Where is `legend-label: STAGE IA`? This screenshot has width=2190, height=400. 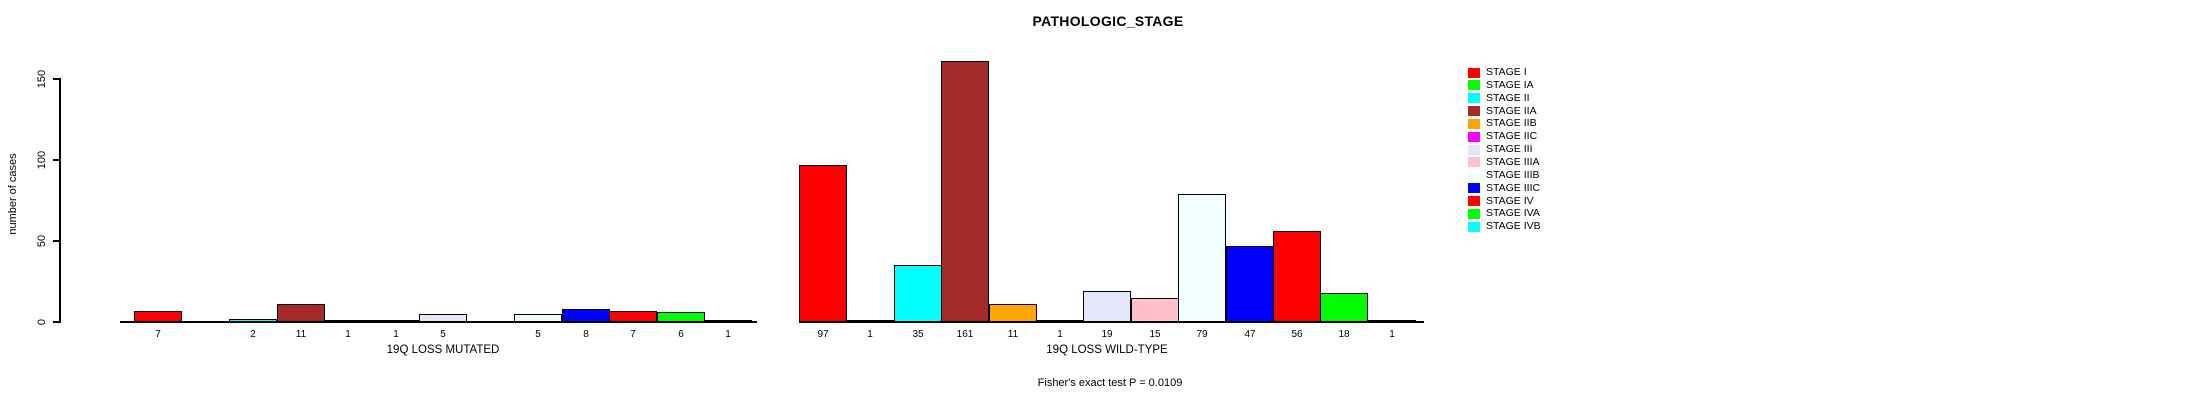
legend-label: STAGE IA is located at coordinates (1510, 84).